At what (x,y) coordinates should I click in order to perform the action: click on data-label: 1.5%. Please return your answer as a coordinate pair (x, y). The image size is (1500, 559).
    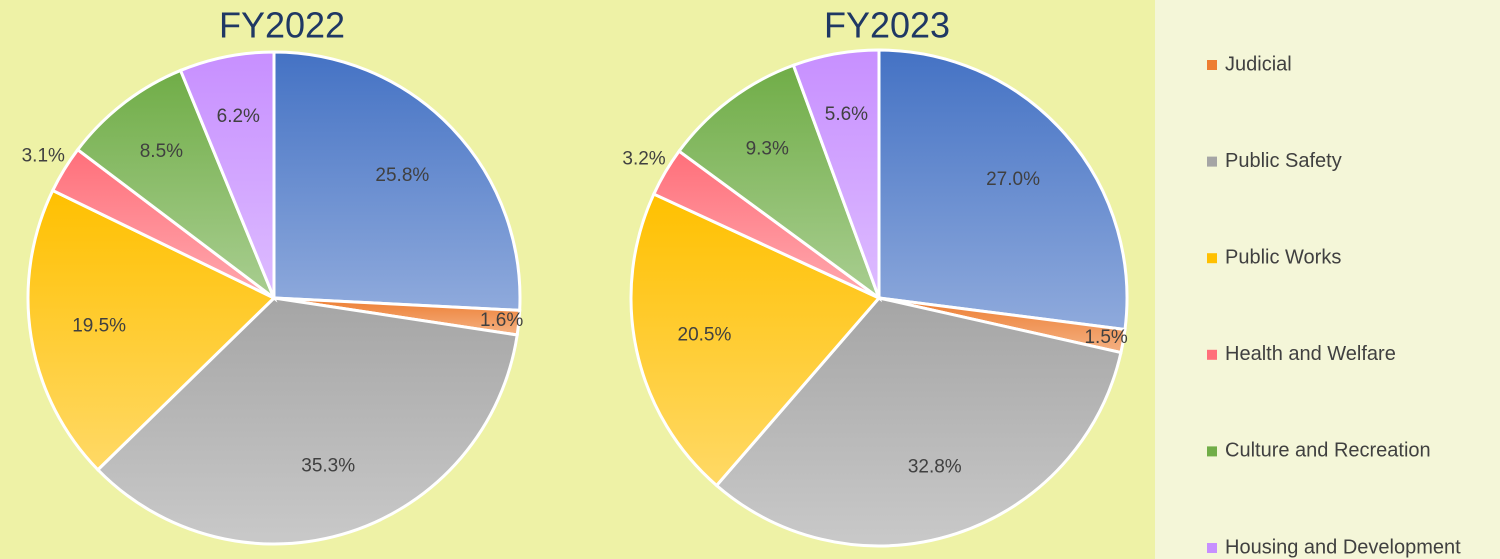
    Looking at the image, I should click on (1105, 337).